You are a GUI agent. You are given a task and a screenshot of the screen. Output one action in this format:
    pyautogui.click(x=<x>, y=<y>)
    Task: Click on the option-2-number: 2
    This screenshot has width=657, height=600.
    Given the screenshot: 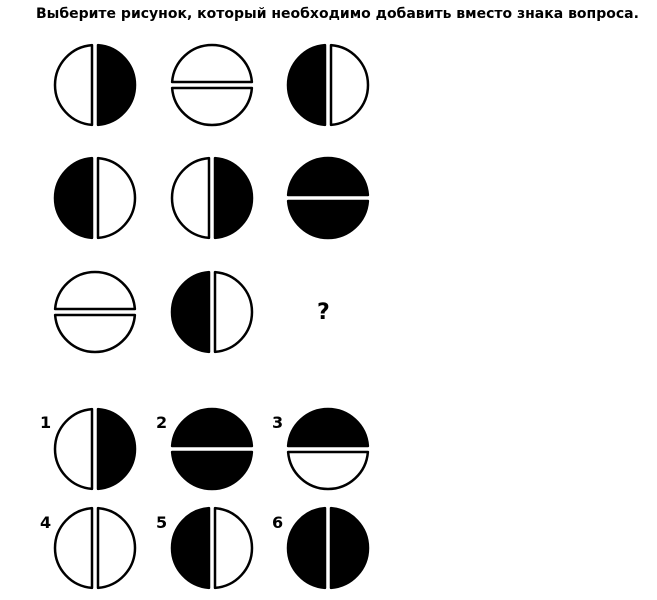 What is the action you would take?
    pyautogui.click(x=162, y=422)
    